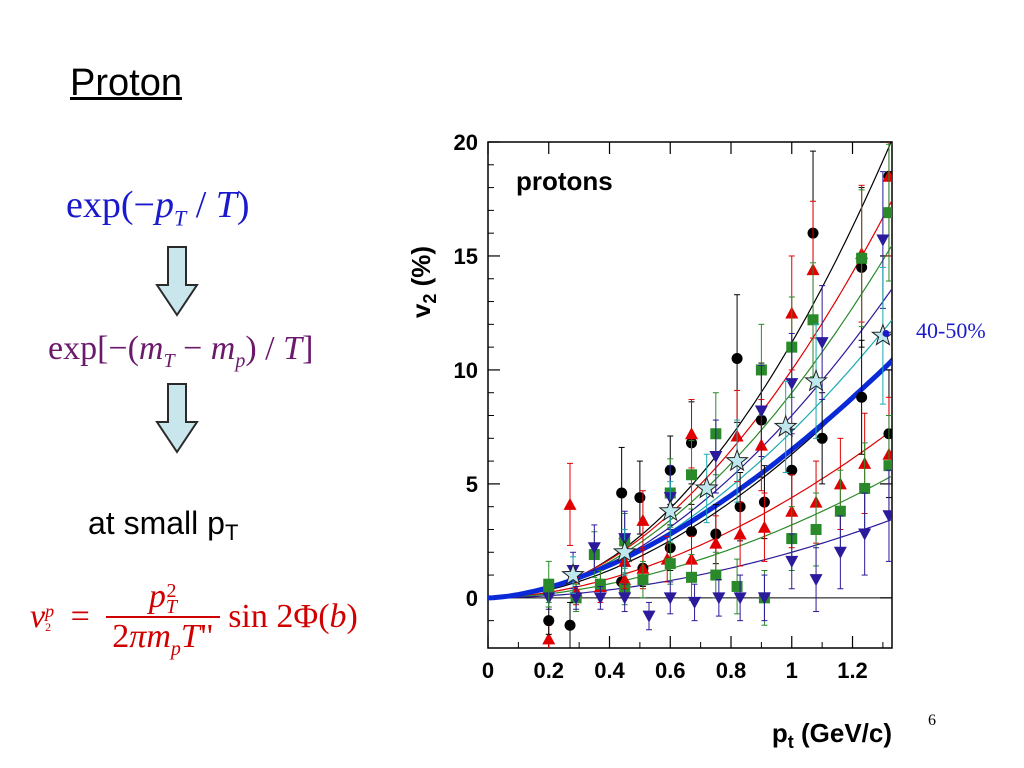 This screenshot has height=768, width=1024. Describe the element at coordinates (690, 514) in the screenshot. I see `fit-curve` at that location.